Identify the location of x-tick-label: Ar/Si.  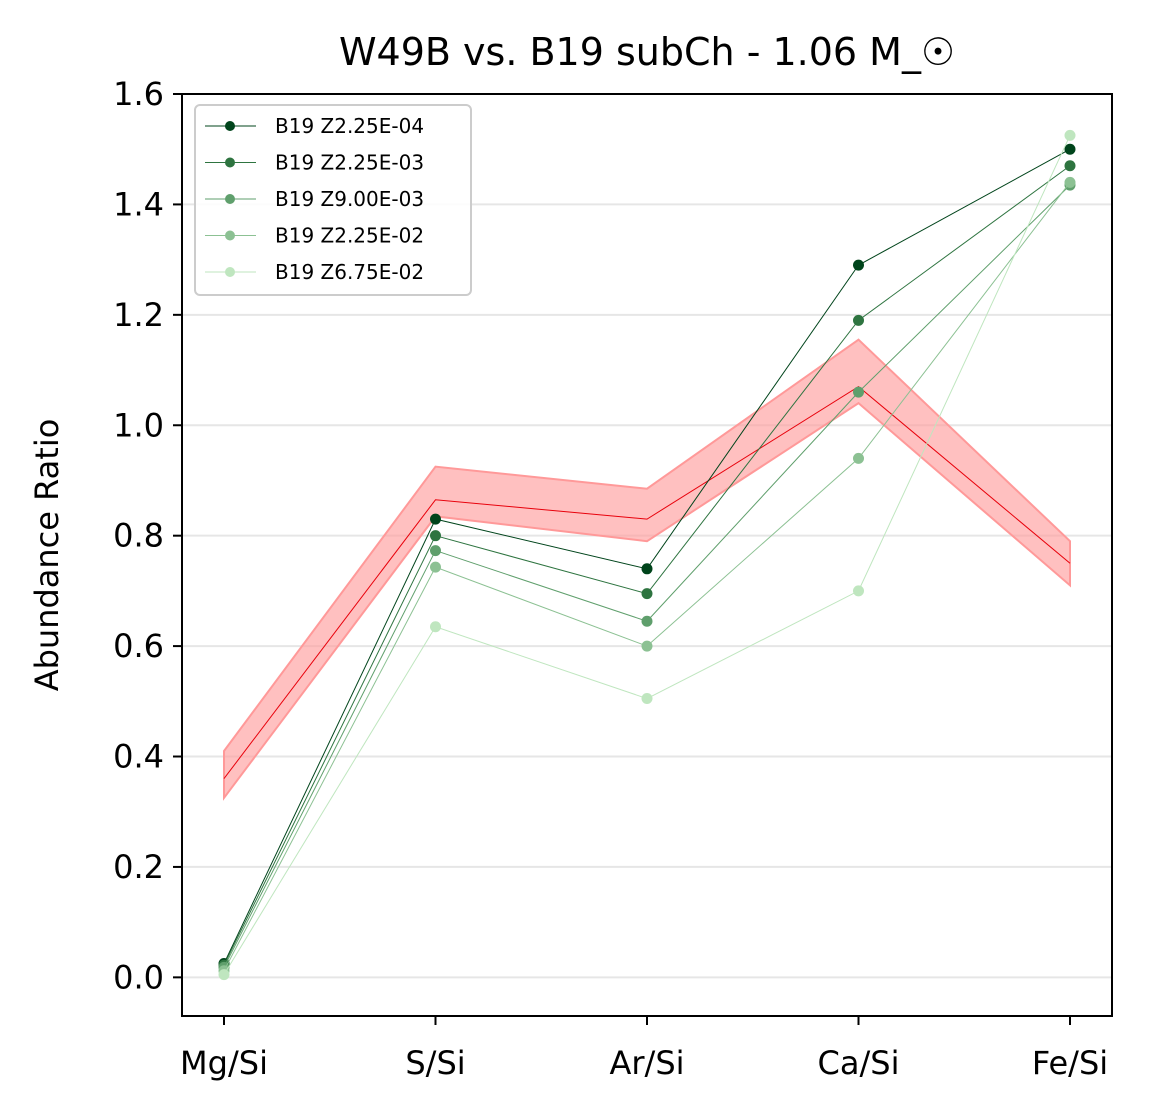
(646, 1063).